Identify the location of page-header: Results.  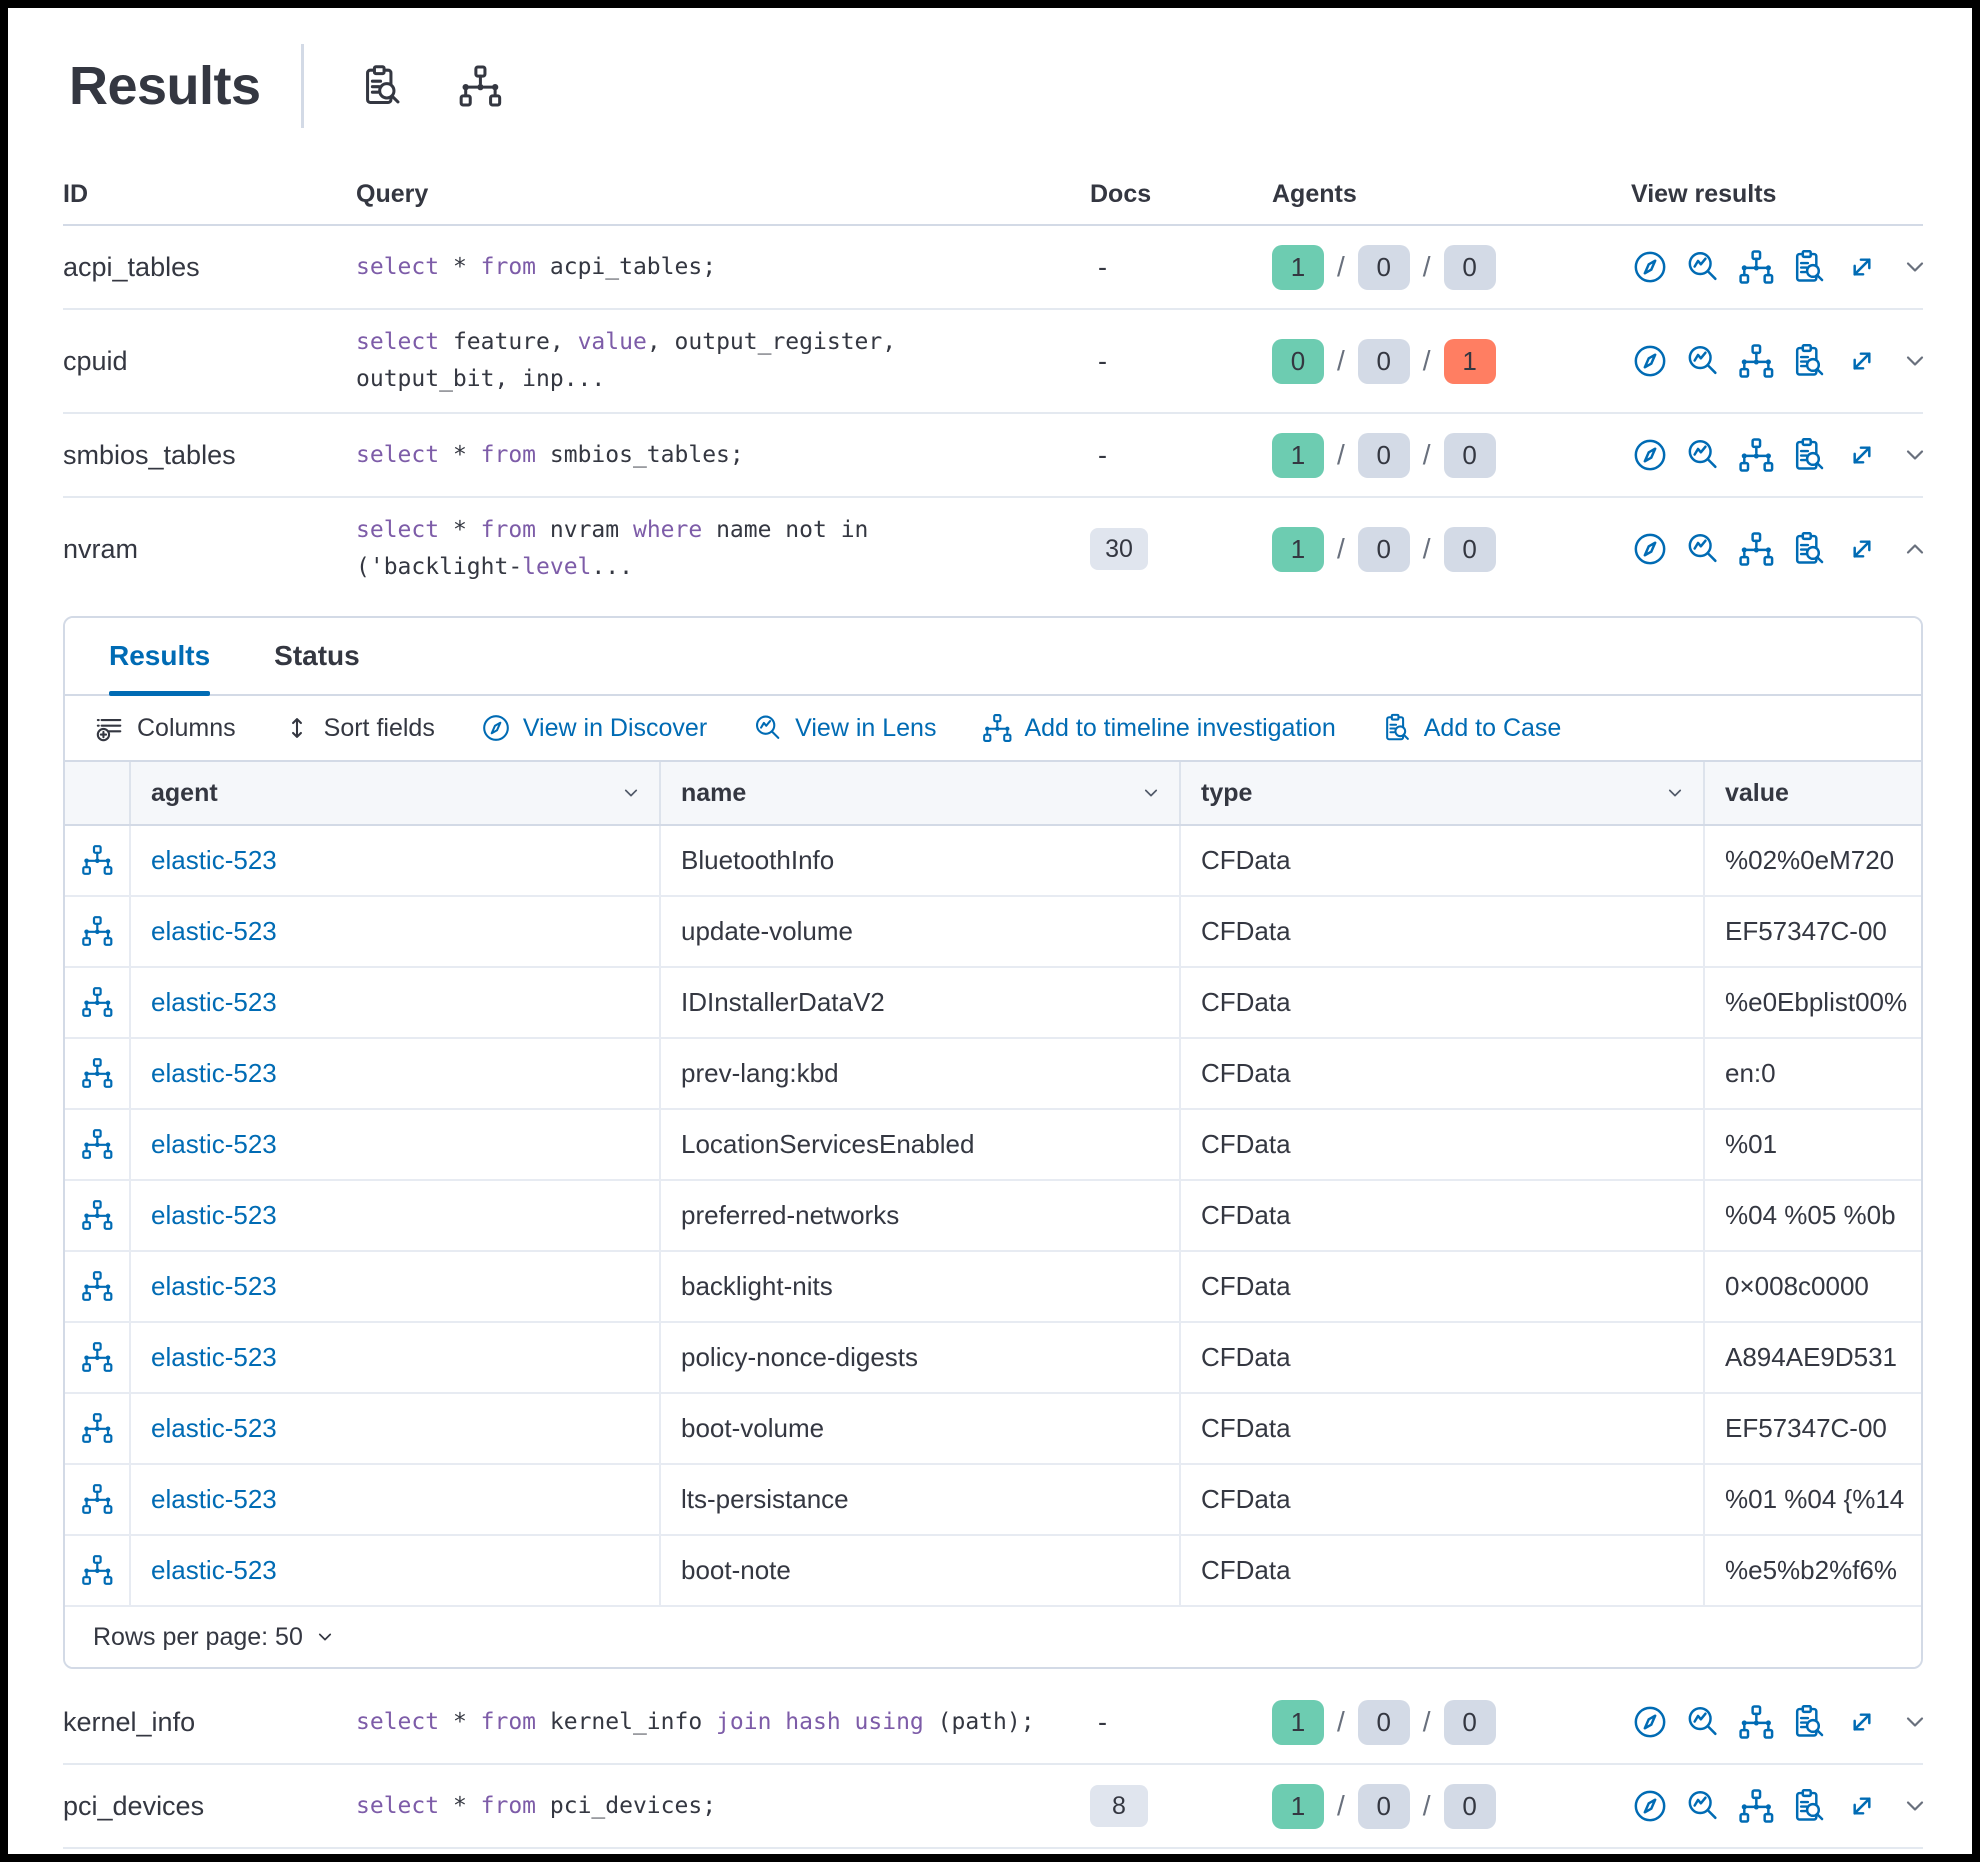
(996, 86).